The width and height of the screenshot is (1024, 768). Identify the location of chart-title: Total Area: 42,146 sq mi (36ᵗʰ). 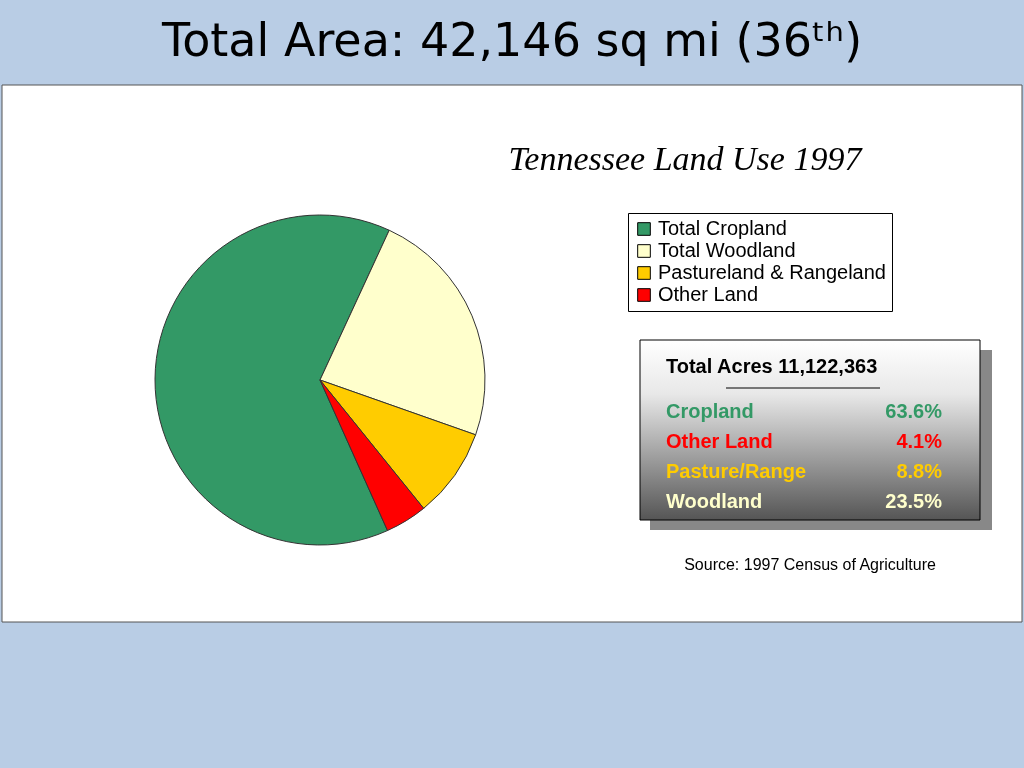
(511, 40).